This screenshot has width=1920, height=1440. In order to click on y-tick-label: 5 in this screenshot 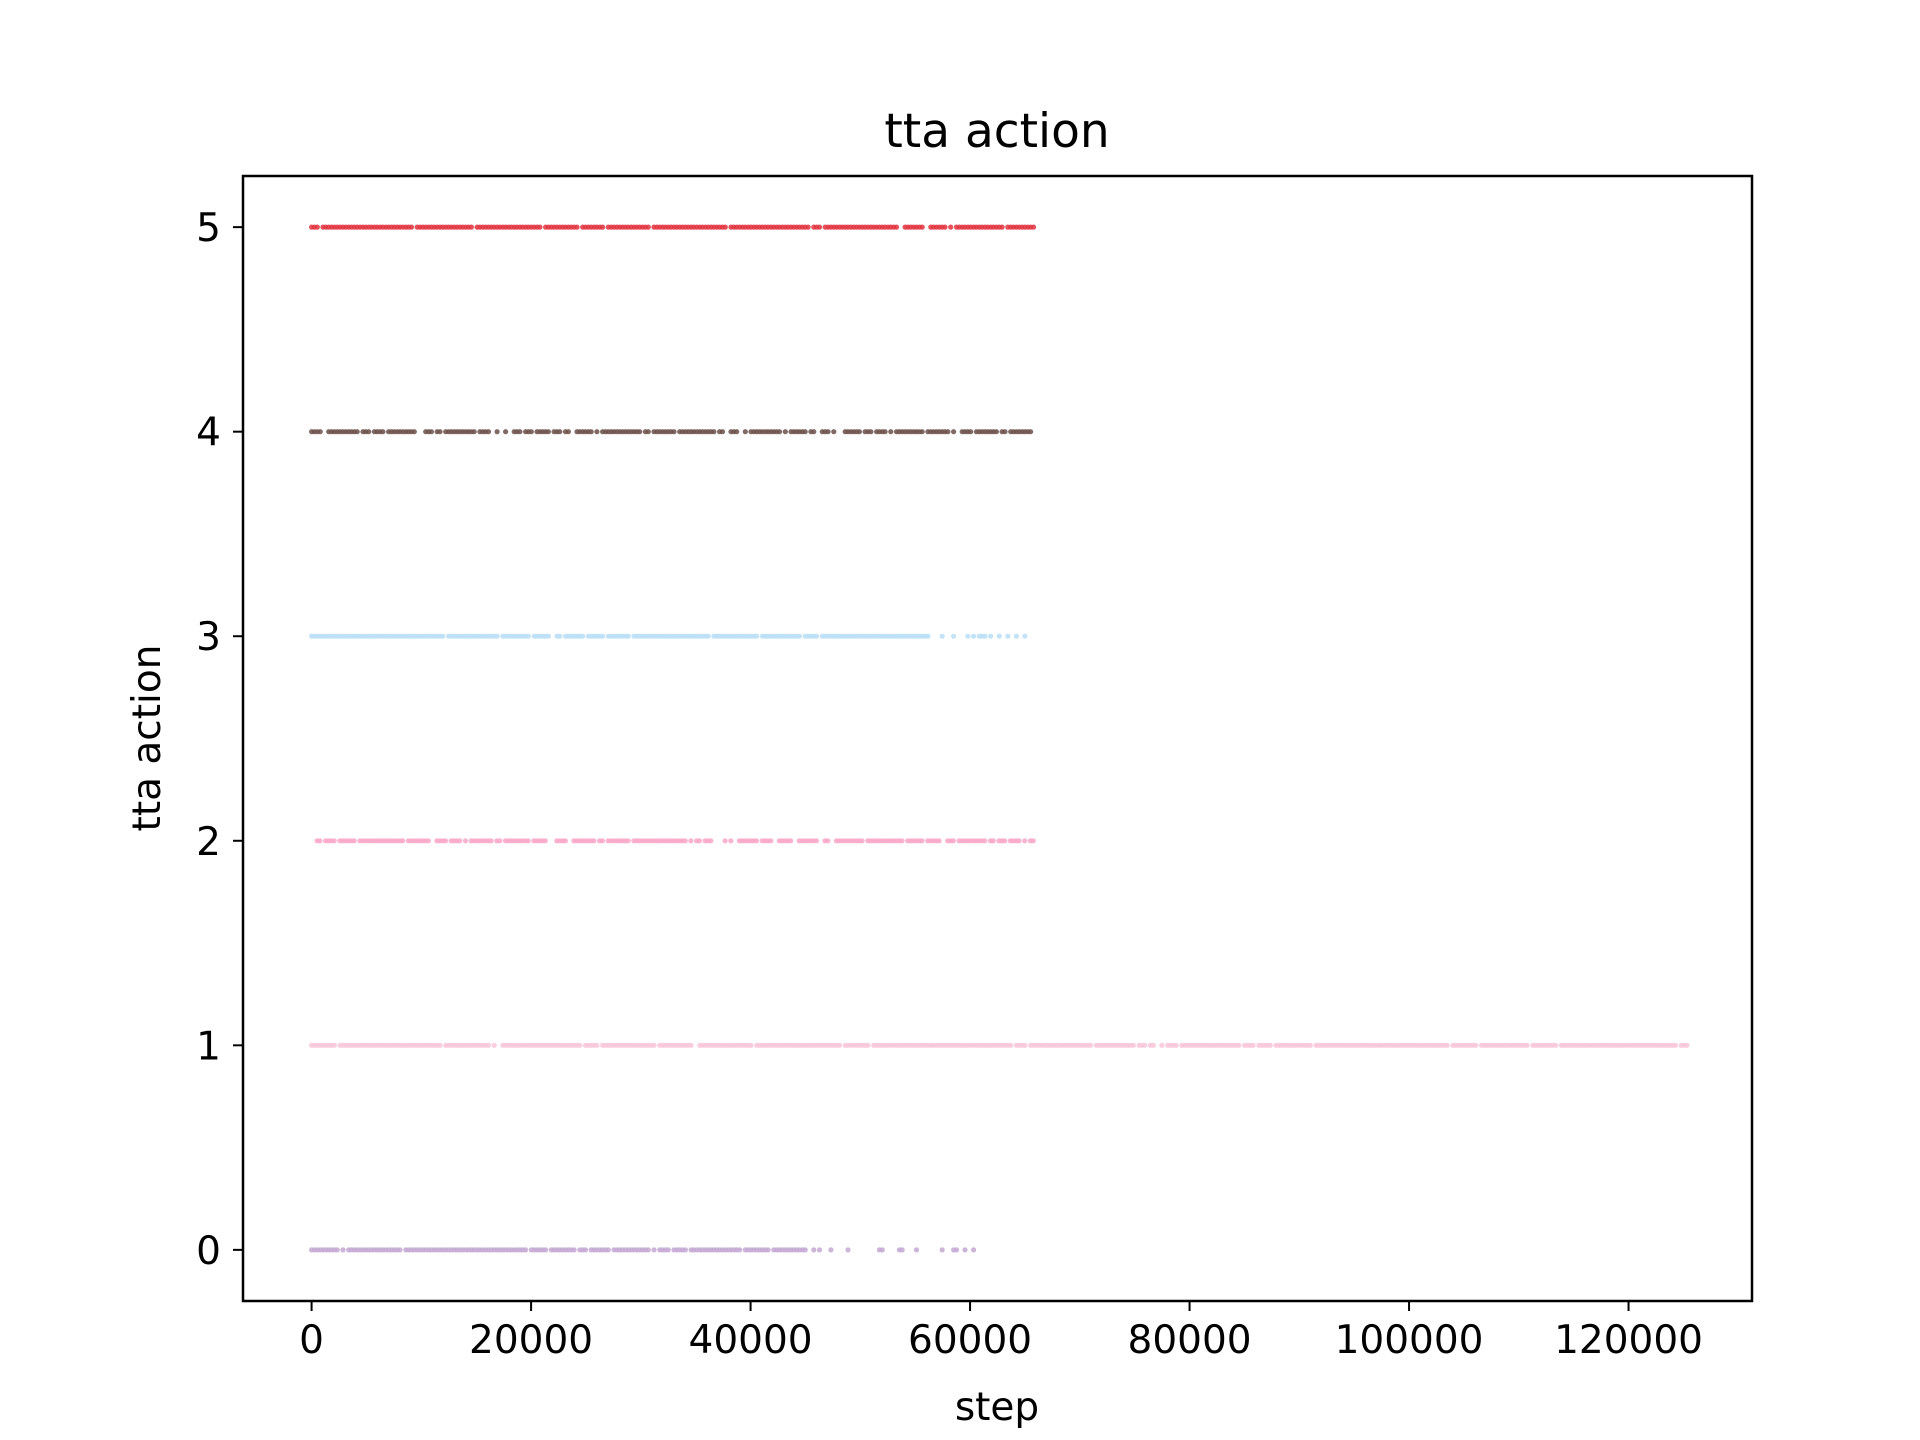, I will do `click(208, 228)`.